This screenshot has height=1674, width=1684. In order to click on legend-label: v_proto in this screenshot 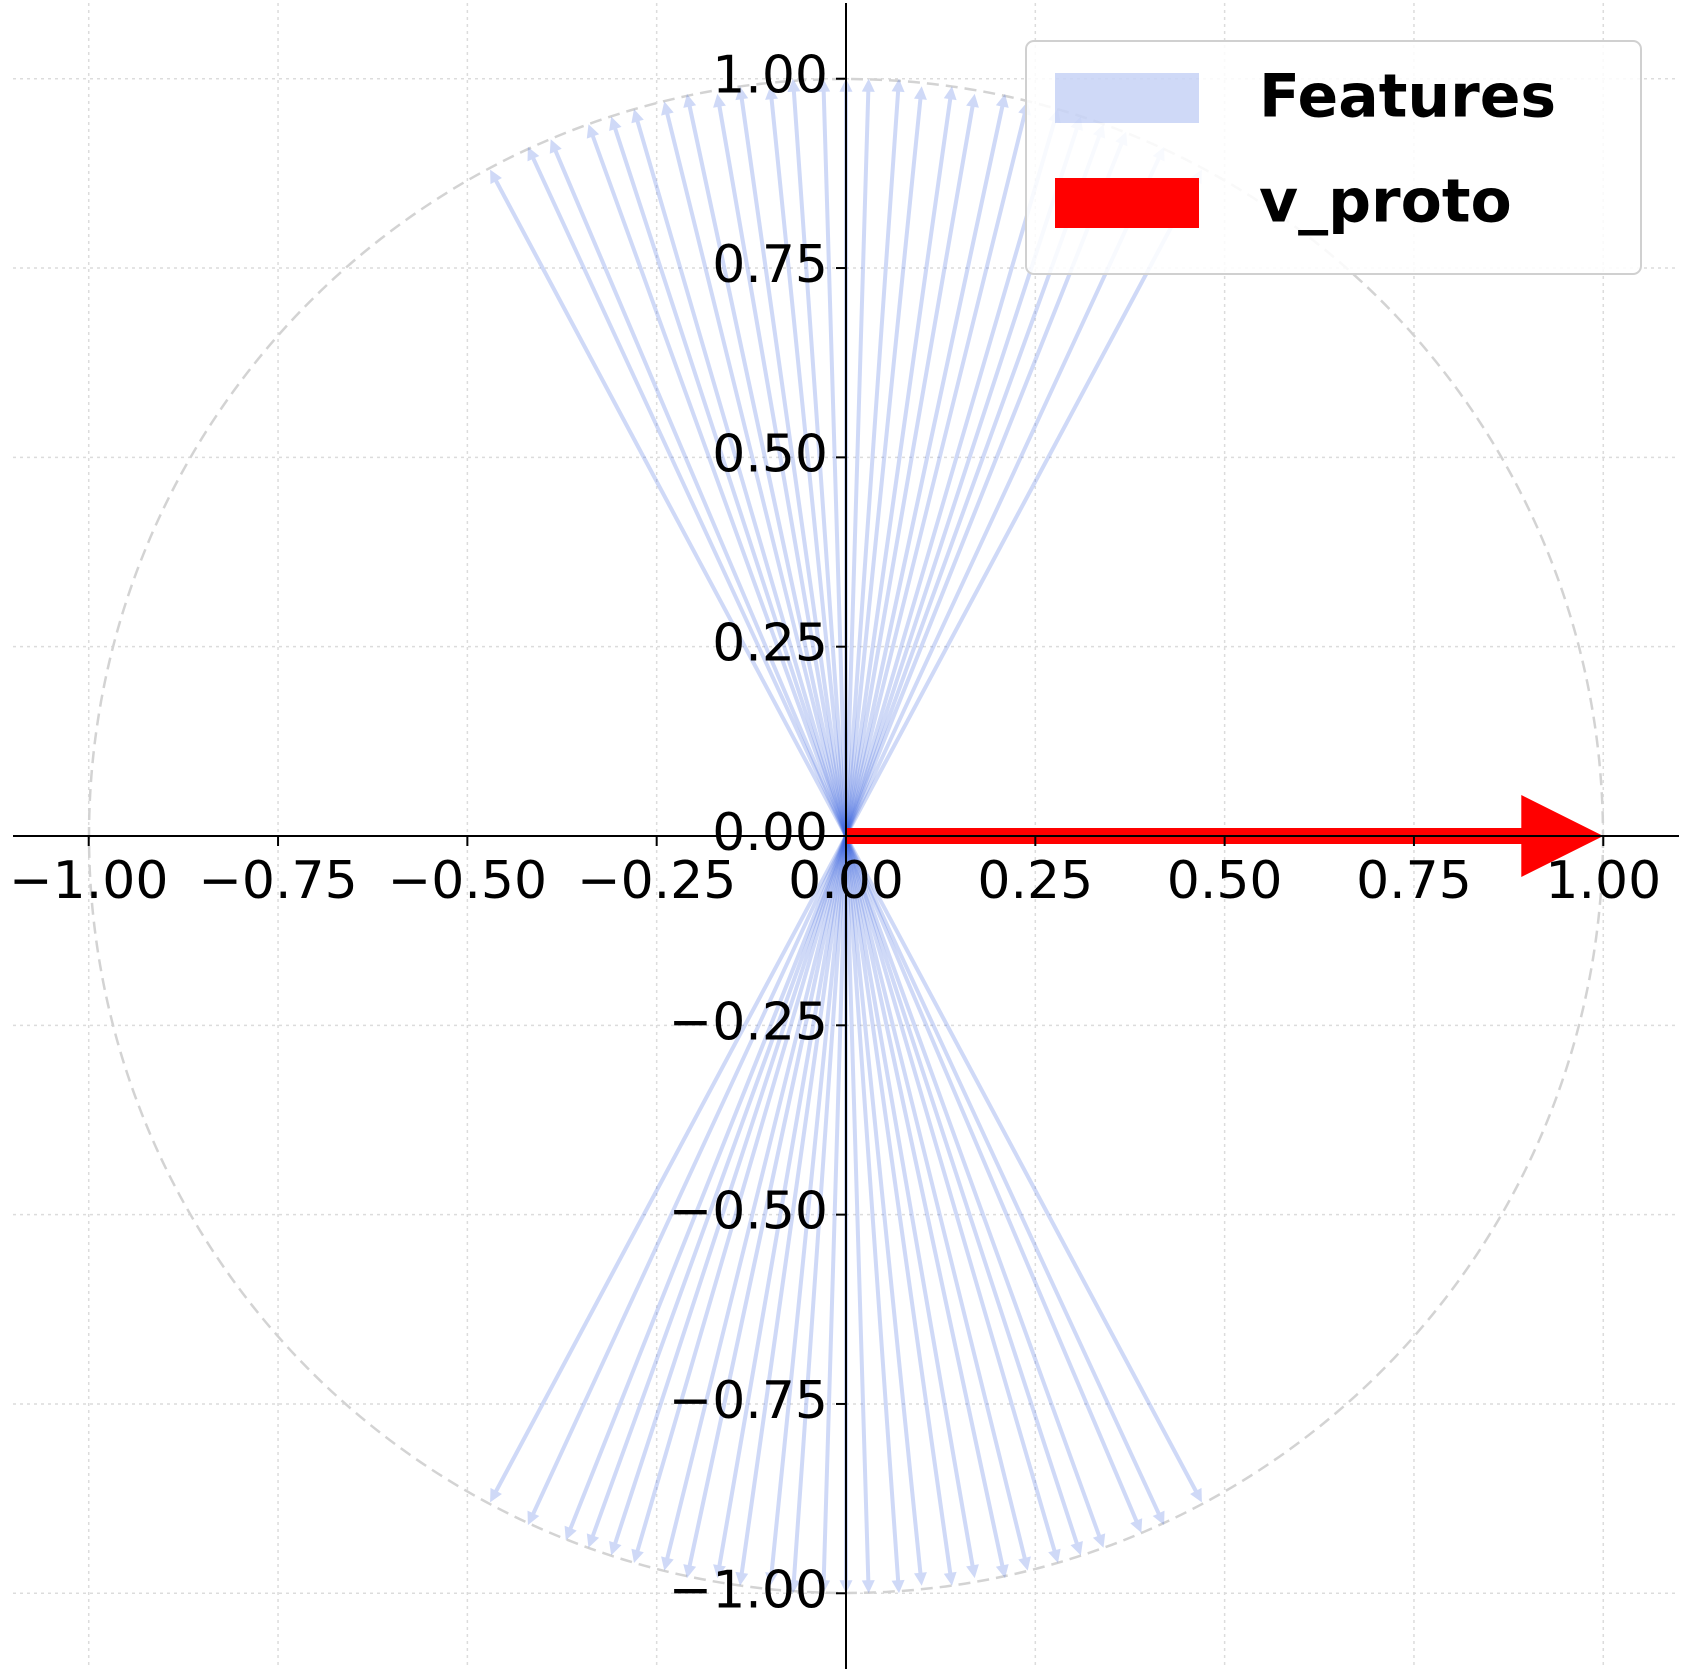, I will do `click(1385, 202)`.